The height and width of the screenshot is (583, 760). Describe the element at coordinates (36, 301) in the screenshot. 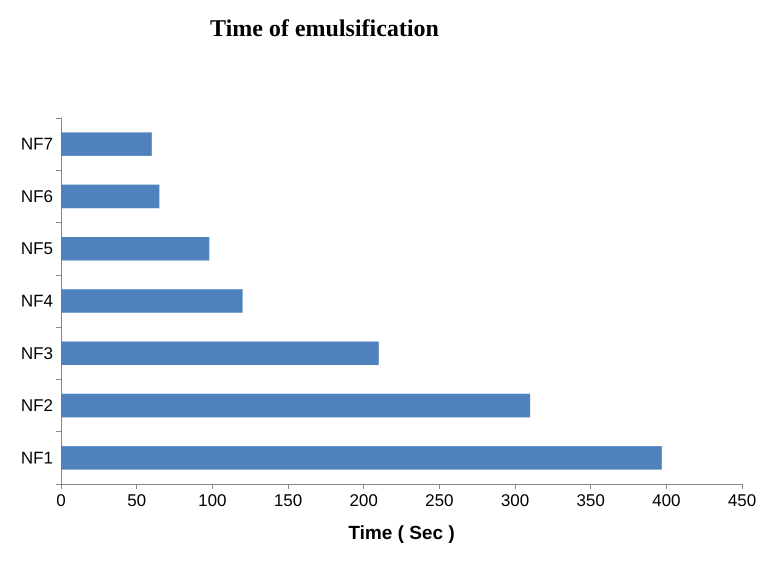

I see `y-tick-label: NF4` at that location.